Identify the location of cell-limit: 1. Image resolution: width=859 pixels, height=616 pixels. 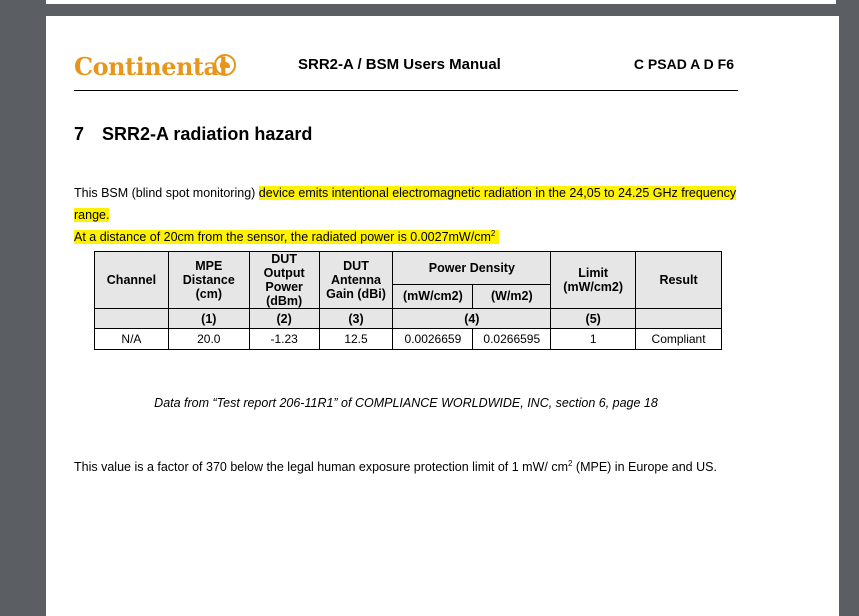
(593, 339).